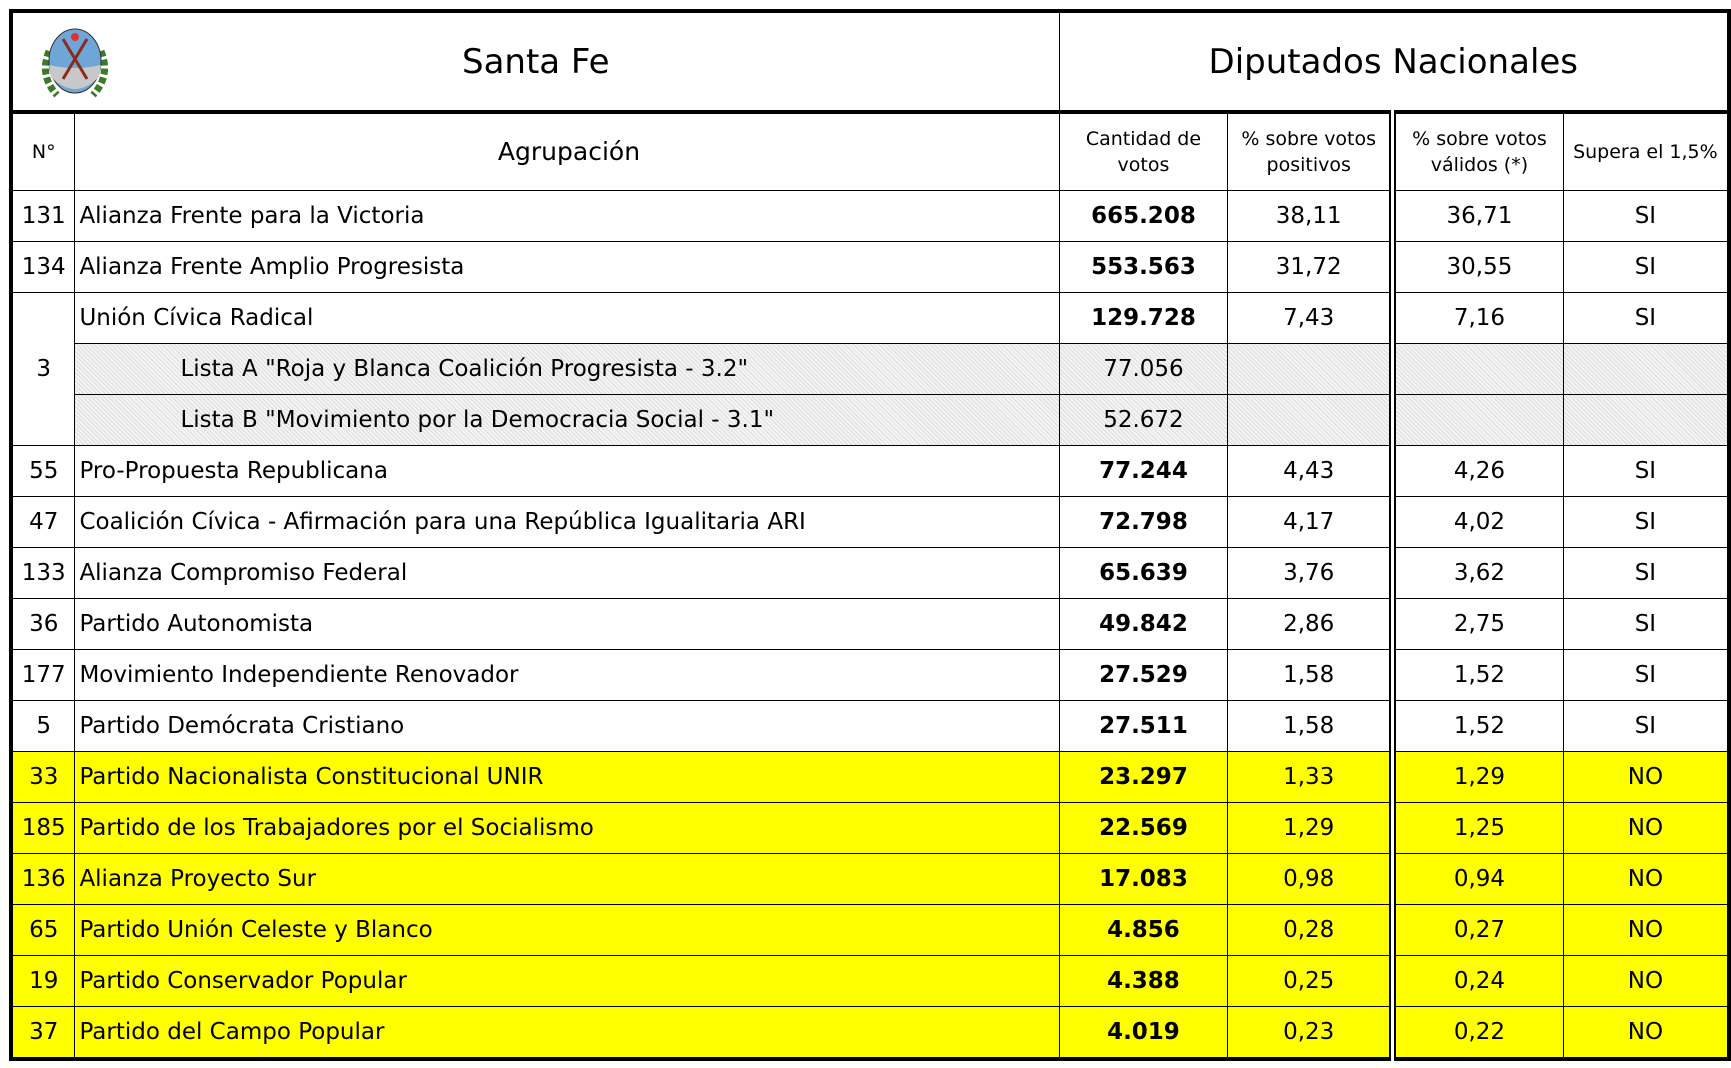  Describe the element at coordinates (1476, 267) in the screenshot. I see `pct-valid: 30,55` at that location.